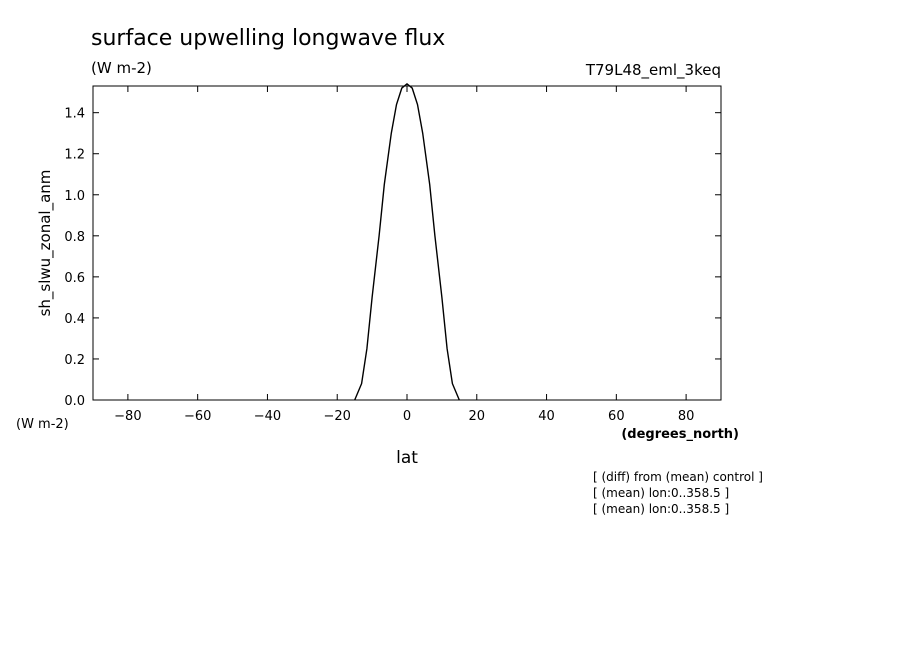 The image size is (904, 654). What do you see at coordinates (678, 477) in the screenshot?
I see `note-line-1: [ (diff) from (mean) control ]` at bounding box center [678, 477].